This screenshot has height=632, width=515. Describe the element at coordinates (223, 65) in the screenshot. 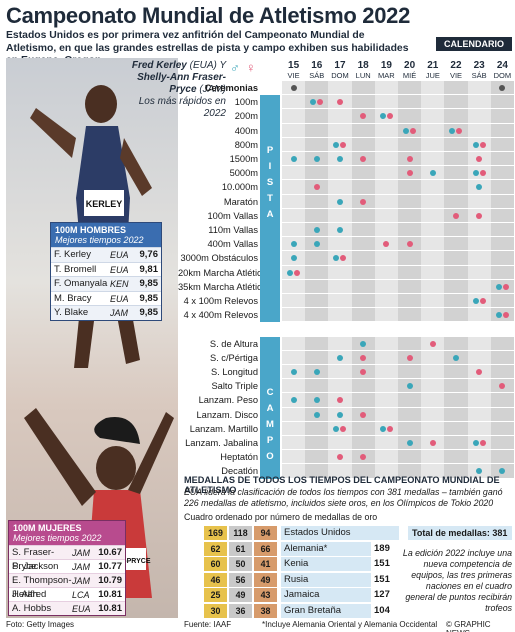

I see `caption-join: Y` at that location.